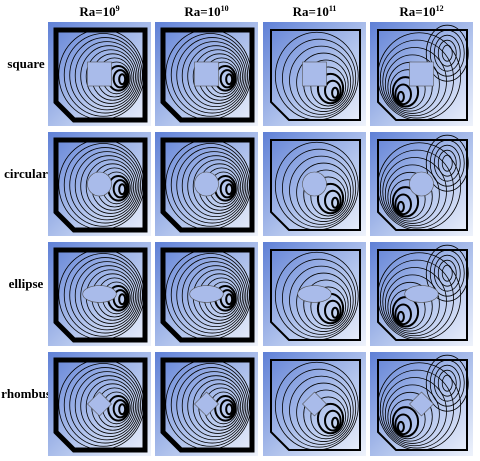  Describe the element at coordinates (440, 8) in the screenshot. I see `header-exponent: 12` at that location.